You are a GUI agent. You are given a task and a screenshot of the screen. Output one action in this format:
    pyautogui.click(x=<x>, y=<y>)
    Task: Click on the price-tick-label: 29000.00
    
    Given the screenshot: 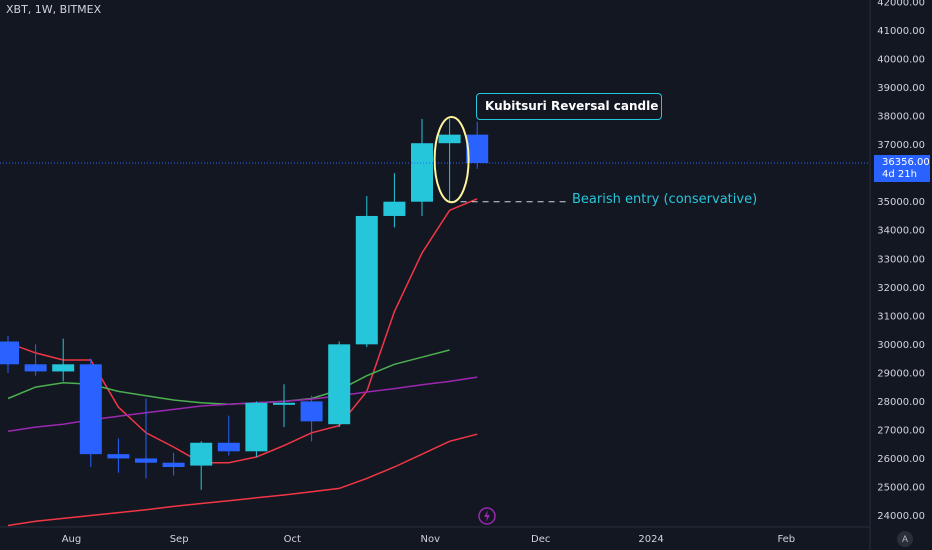 What is the action you would take?
    pyautogui.click(x=901, y=373)
    